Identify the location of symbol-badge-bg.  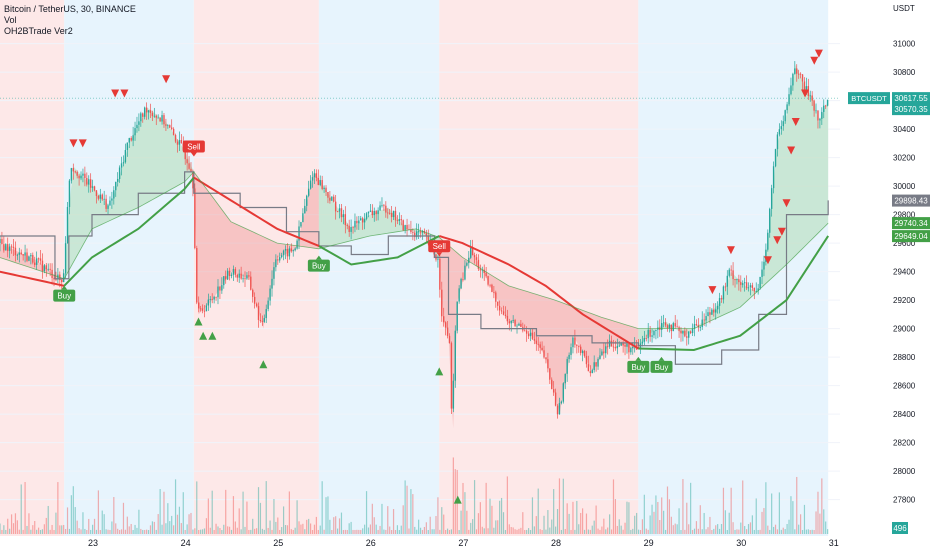
(869, 98).